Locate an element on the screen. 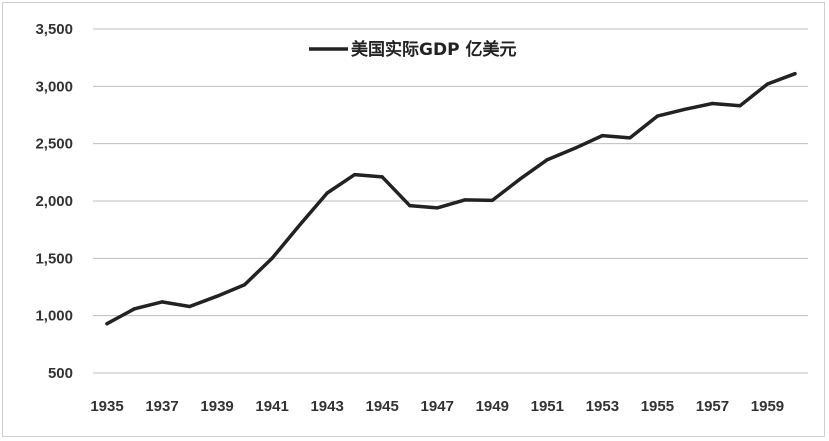 This screenshot has height=441, width=829. y-tick-label: 2,000 is located at coordinates (54, 201).